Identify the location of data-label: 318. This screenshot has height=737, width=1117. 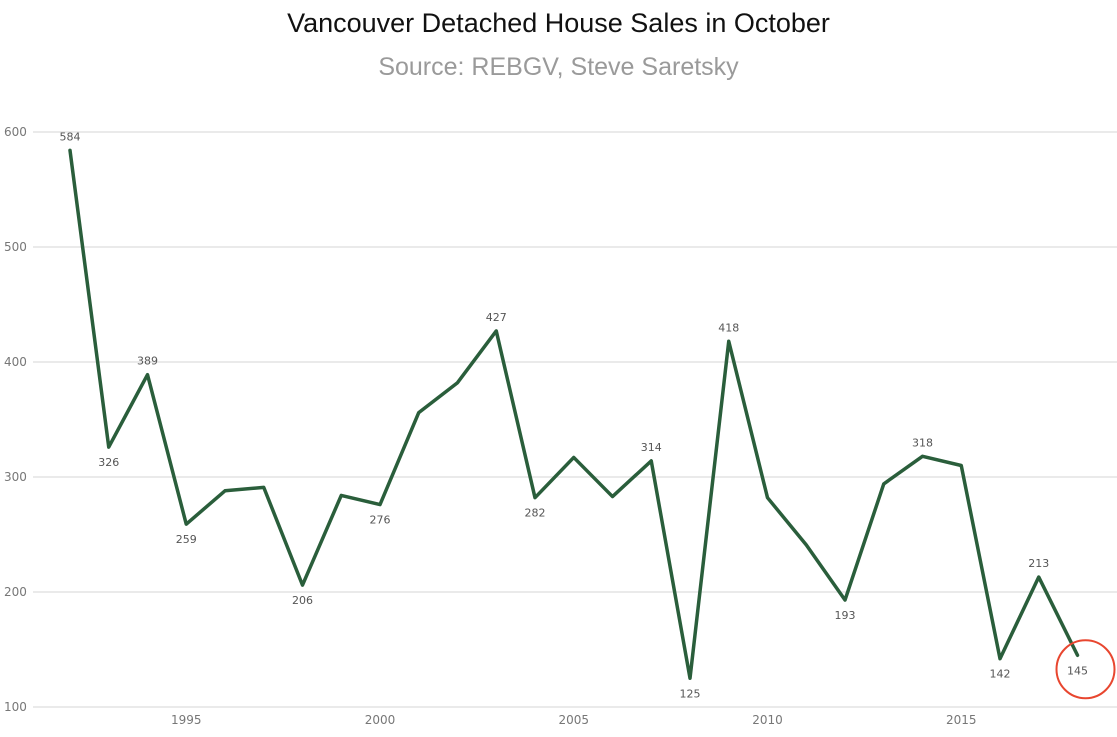
(922, 442).